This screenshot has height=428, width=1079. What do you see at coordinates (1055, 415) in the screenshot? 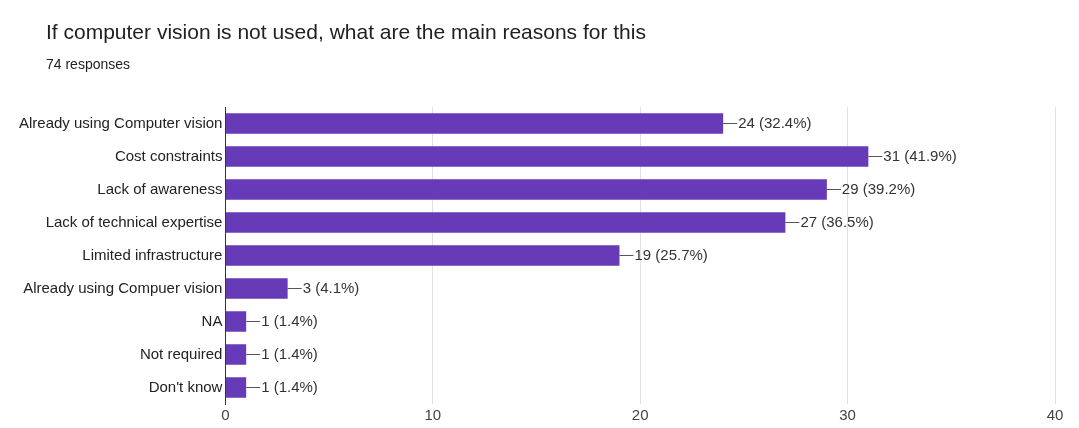
I see `x-tick-label: 40` at bounding box center [1055, 415].